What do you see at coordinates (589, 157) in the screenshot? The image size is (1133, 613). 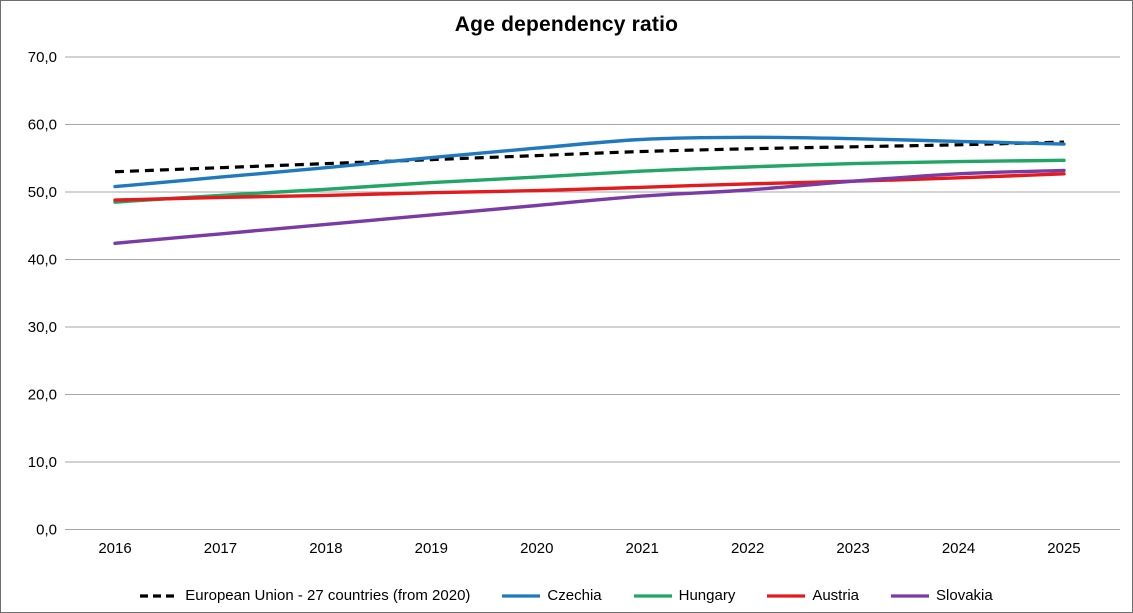 I see `series-line-european-union-27-countries-from-2020` at bounding box center [589, 157].